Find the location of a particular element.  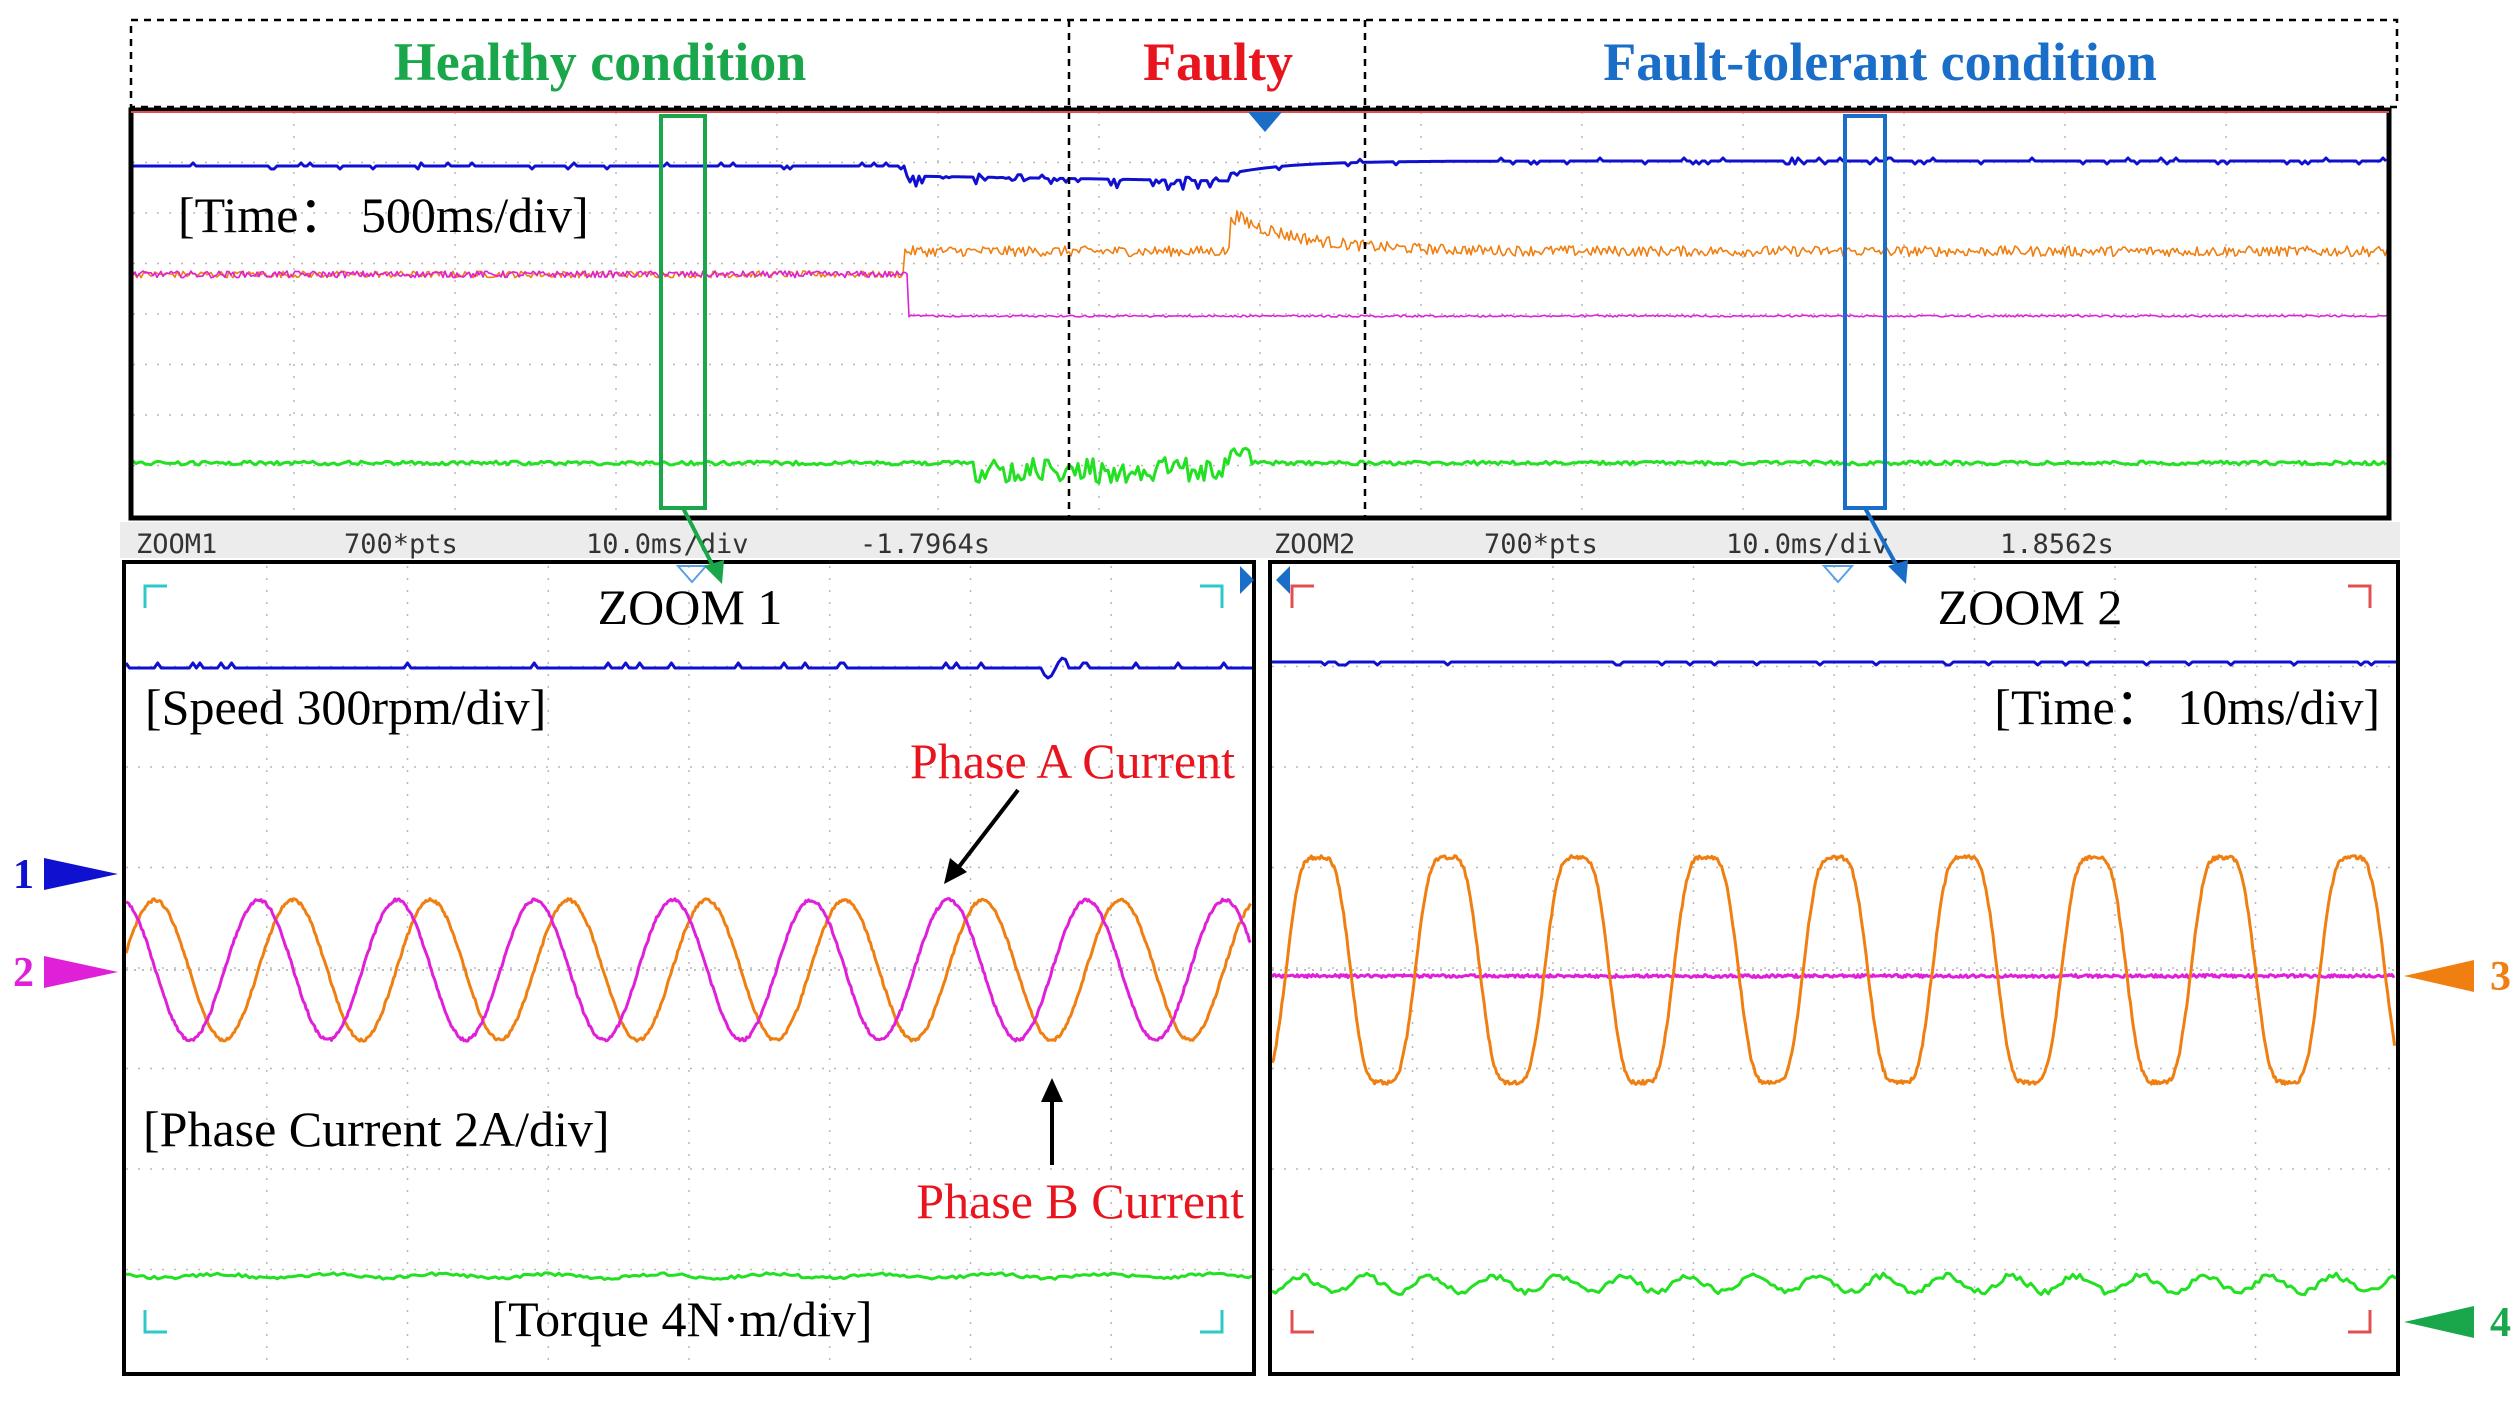

zoom1-connector is located at coordinates (698, 538).